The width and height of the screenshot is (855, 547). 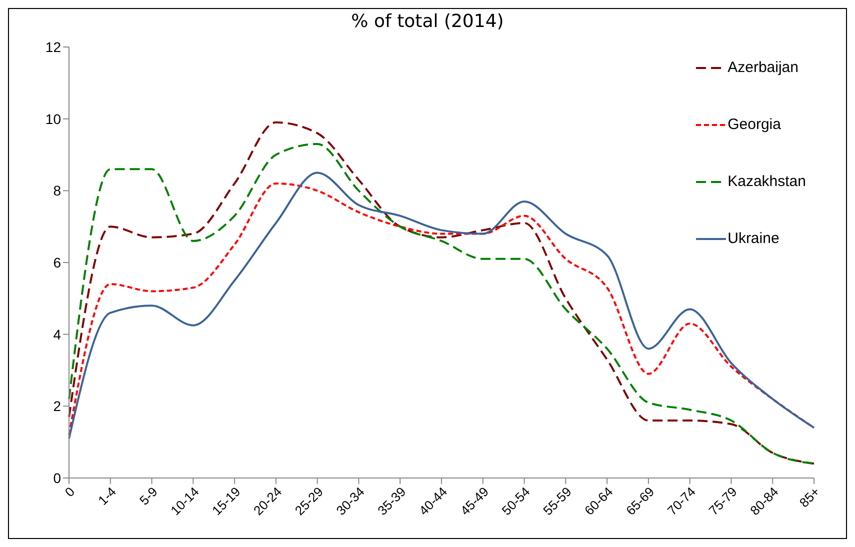 What do you see at coordinates (107, 496) in the screenshot?
I see `x-tick-label: 1-4` at bounding box center [107, 496].